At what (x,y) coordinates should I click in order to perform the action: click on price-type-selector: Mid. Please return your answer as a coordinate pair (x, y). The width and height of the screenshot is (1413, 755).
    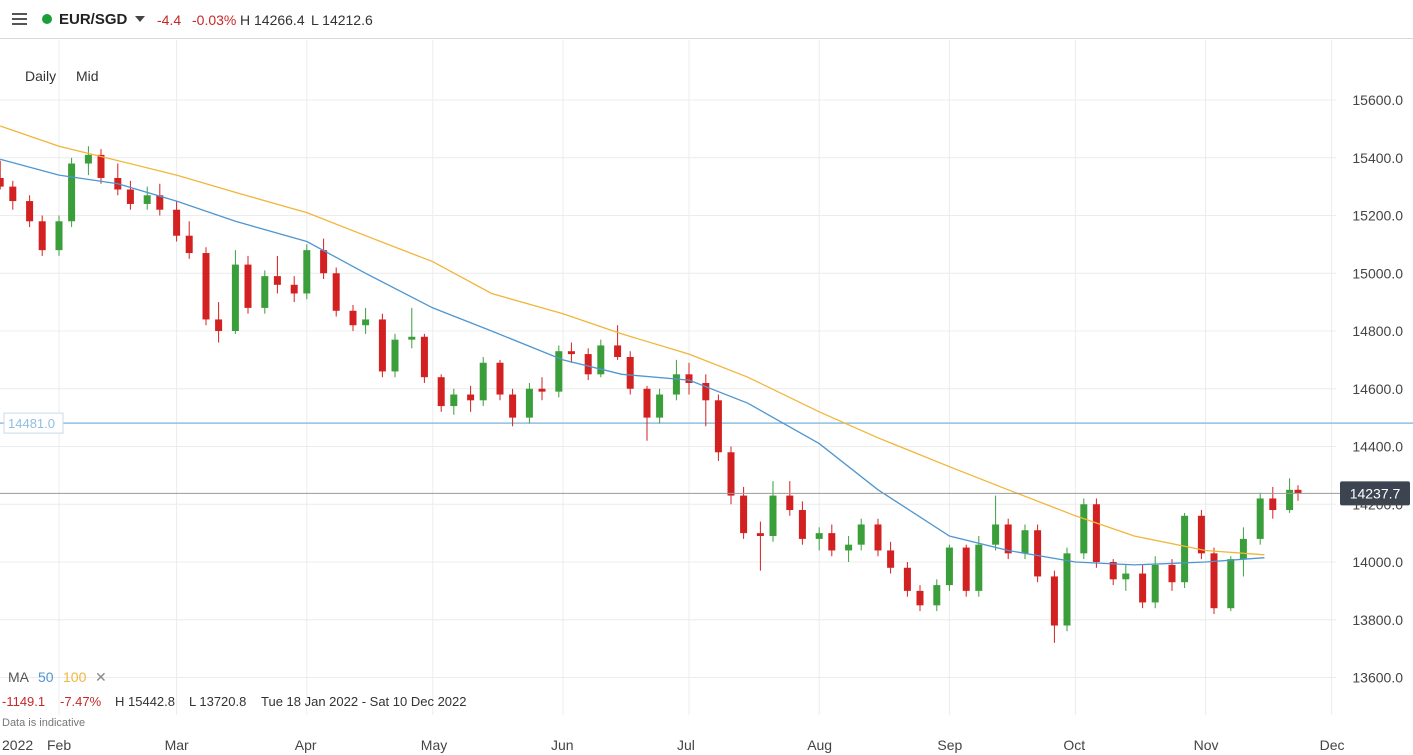
    Looking at the image, I should click on (87, 76).